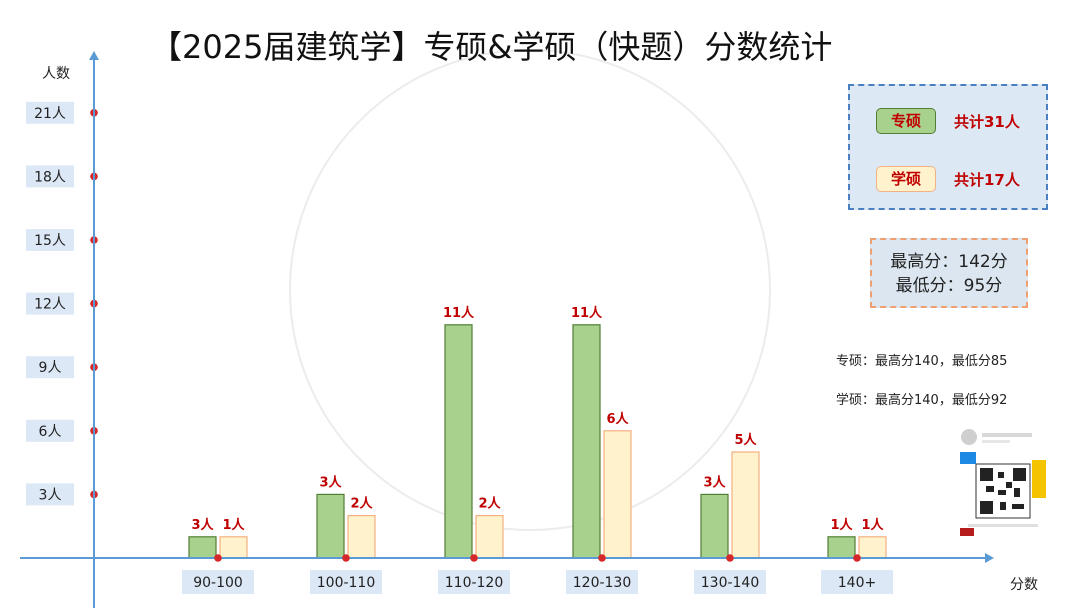  What do you see at coordinates (745, 440) in the screenshot?
I see `data-label: 5人` at bounding box center [745, 440].